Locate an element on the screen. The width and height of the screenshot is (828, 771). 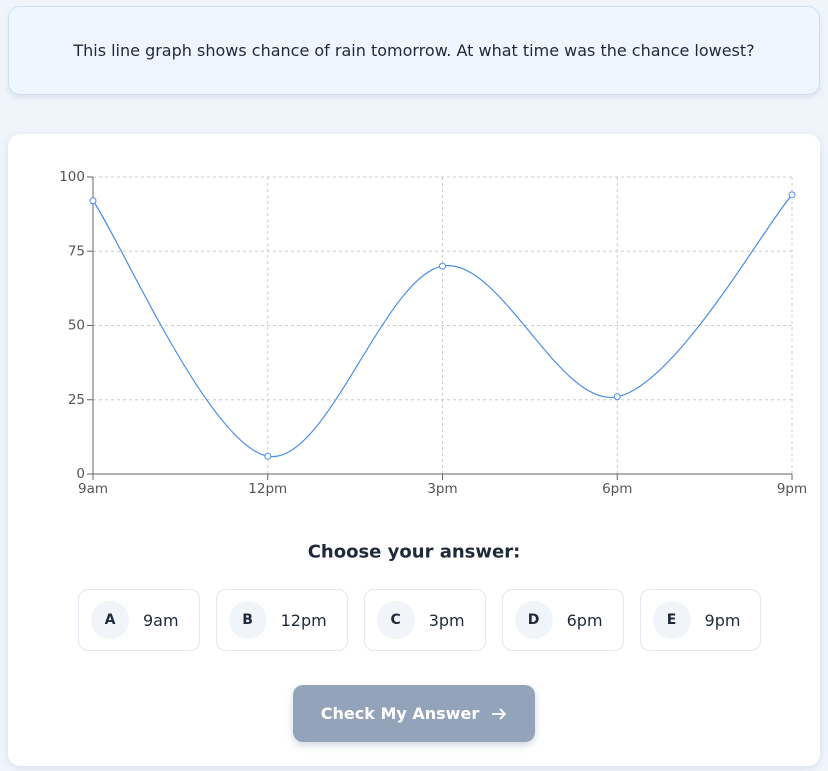
y-tick-label: 50 is located at coordinates (76, 326).